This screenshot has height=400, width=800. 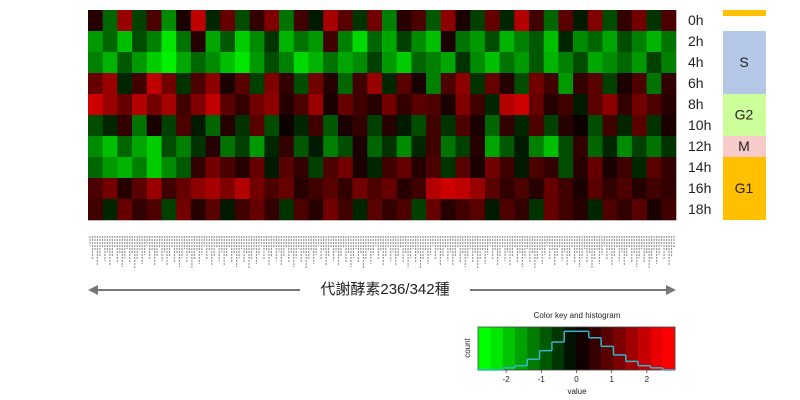 What do you see at coordinates (744, 146) in the screenshot?
I see `phase-label: M` at bounding box center [744, 146].